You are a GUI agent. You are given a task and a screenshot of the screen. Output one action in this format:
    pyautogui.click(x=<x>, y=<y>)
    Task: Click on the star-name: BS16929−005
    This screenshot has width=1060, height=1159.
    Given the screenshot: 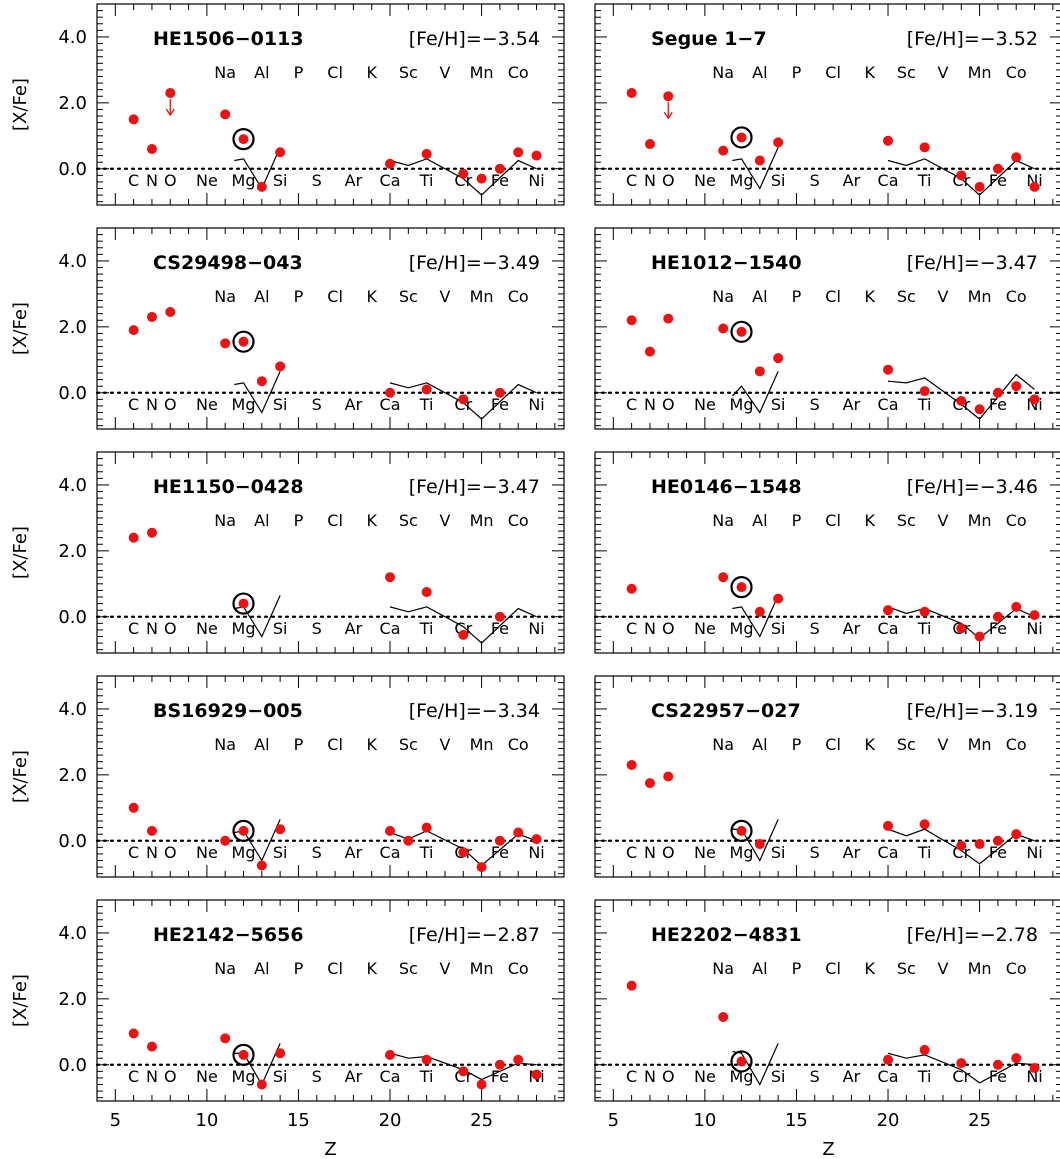 What is the action you would take?
    pyautogui.click(x=228, y=711)
    